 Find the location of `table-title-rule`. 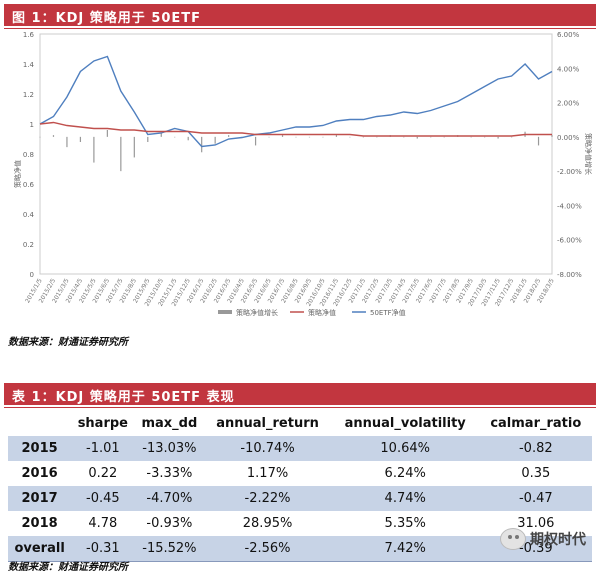

table-title-rule is located at coordinates (300, 407).